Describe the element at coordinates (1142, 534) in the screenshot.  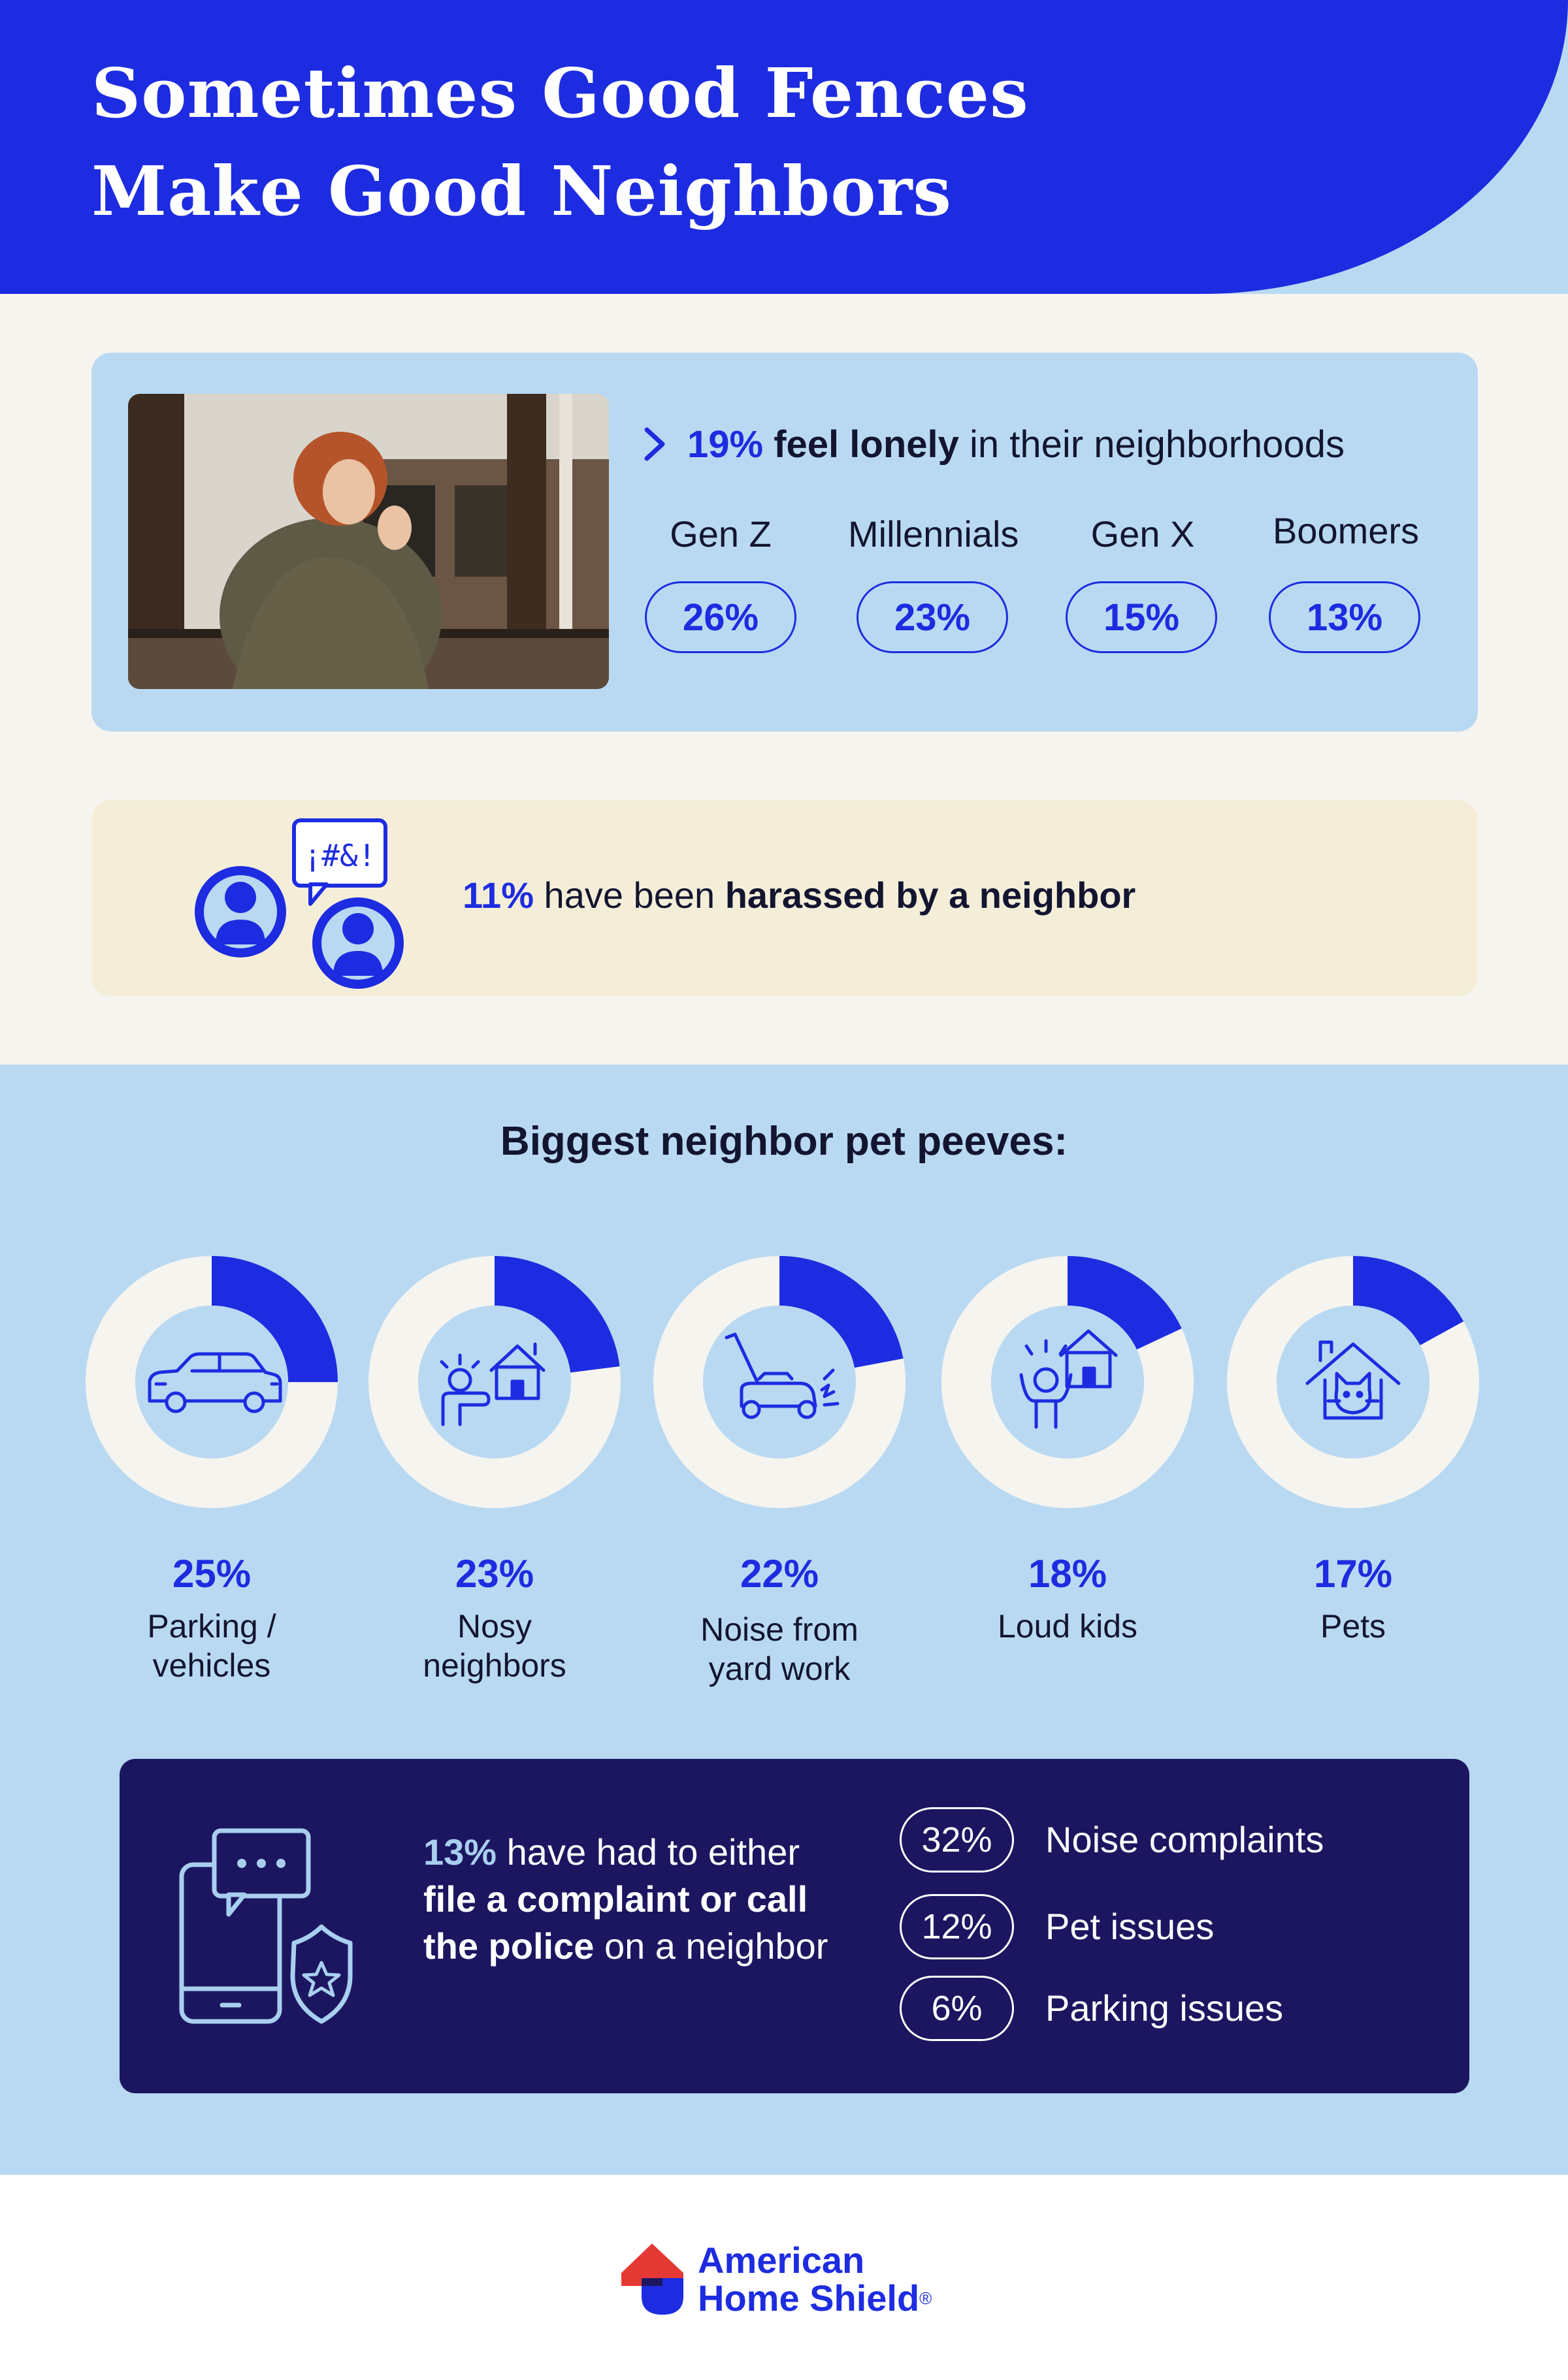
I see `generation-label-genx: Gen X` at that location.